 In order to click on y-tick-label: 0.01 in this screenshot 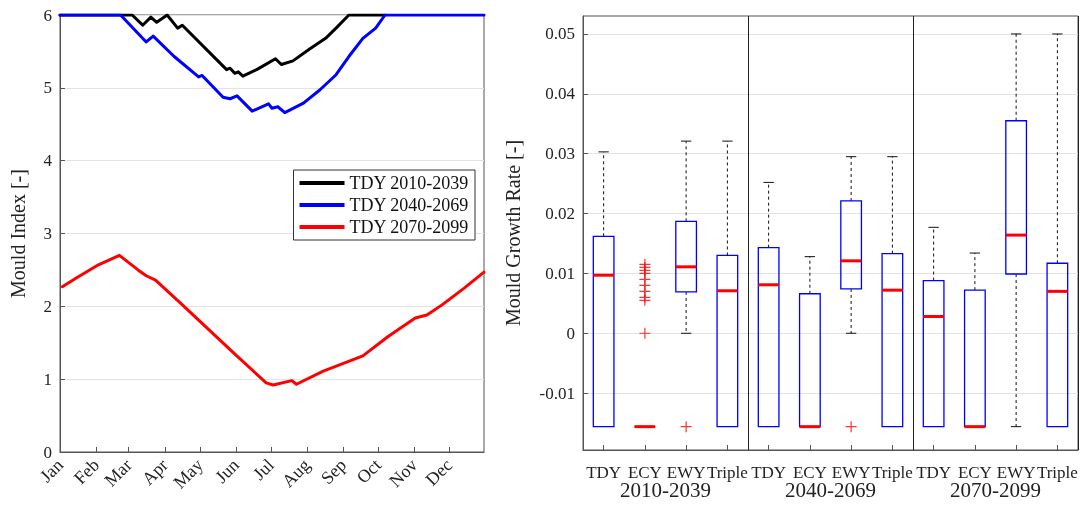, I will do `click(560, 273)`.